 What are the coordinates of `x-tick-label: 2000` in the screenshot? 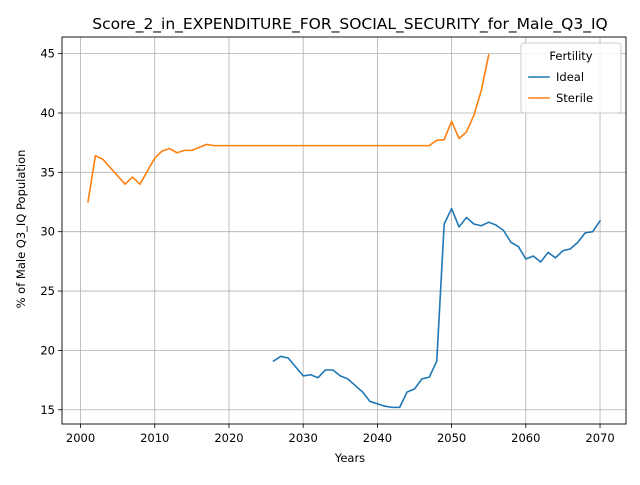 It's located at (80, 438).